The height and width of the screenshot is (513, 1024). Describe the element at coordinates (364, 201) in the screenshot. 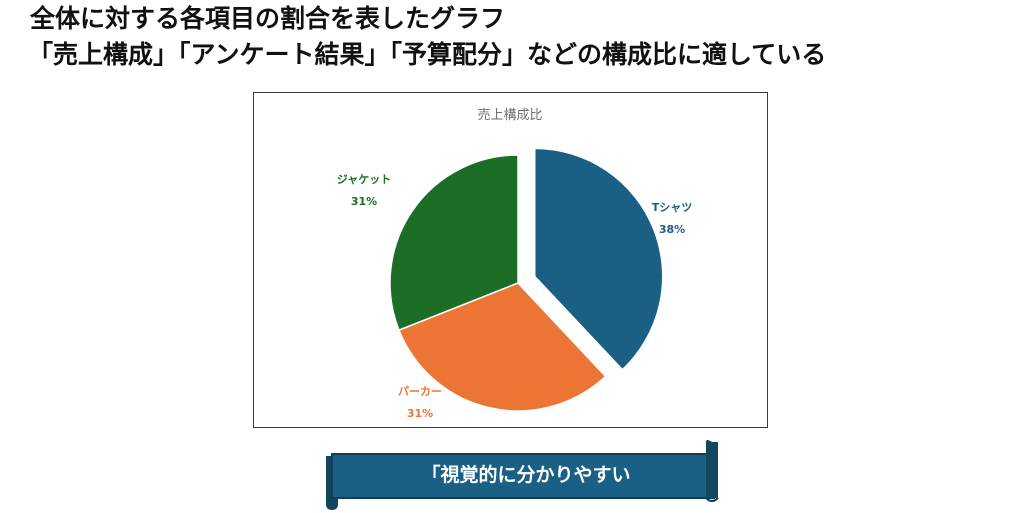

I see `slice-label-percent-3: 31%` at that location.